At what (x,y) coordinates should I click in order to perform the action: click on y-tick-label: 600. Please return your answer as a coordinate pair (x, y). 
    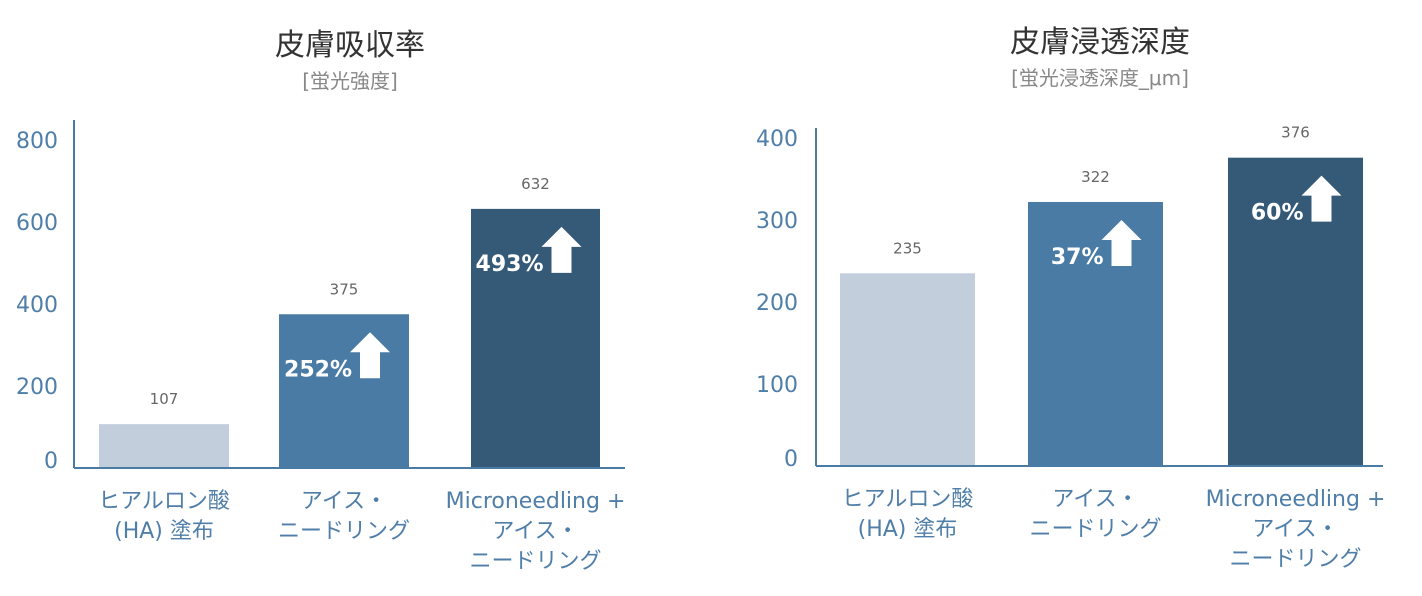
    Looking at the image, I should click on (37, 223).